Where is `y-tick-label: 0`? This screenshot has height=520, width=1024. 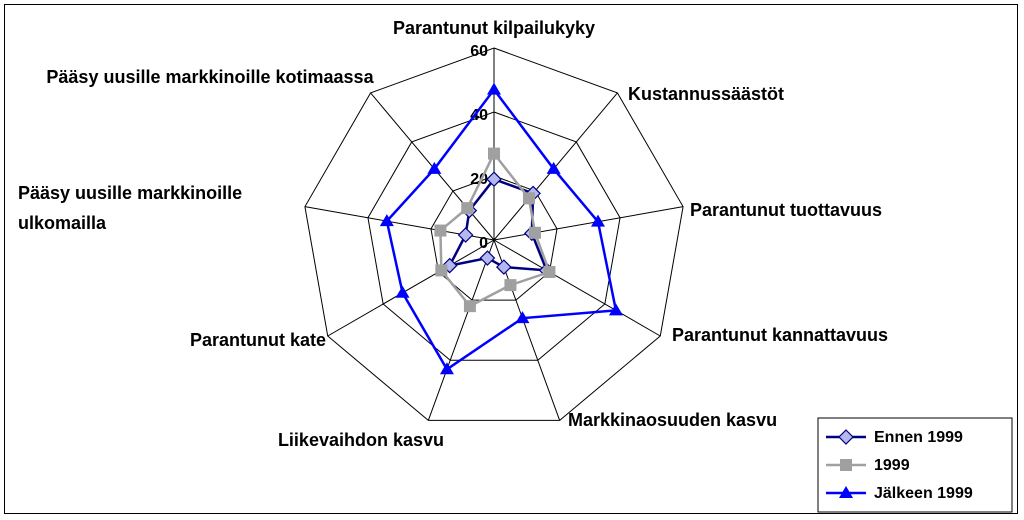
y-tick-label: 0 is located at coordinates (483, 243).